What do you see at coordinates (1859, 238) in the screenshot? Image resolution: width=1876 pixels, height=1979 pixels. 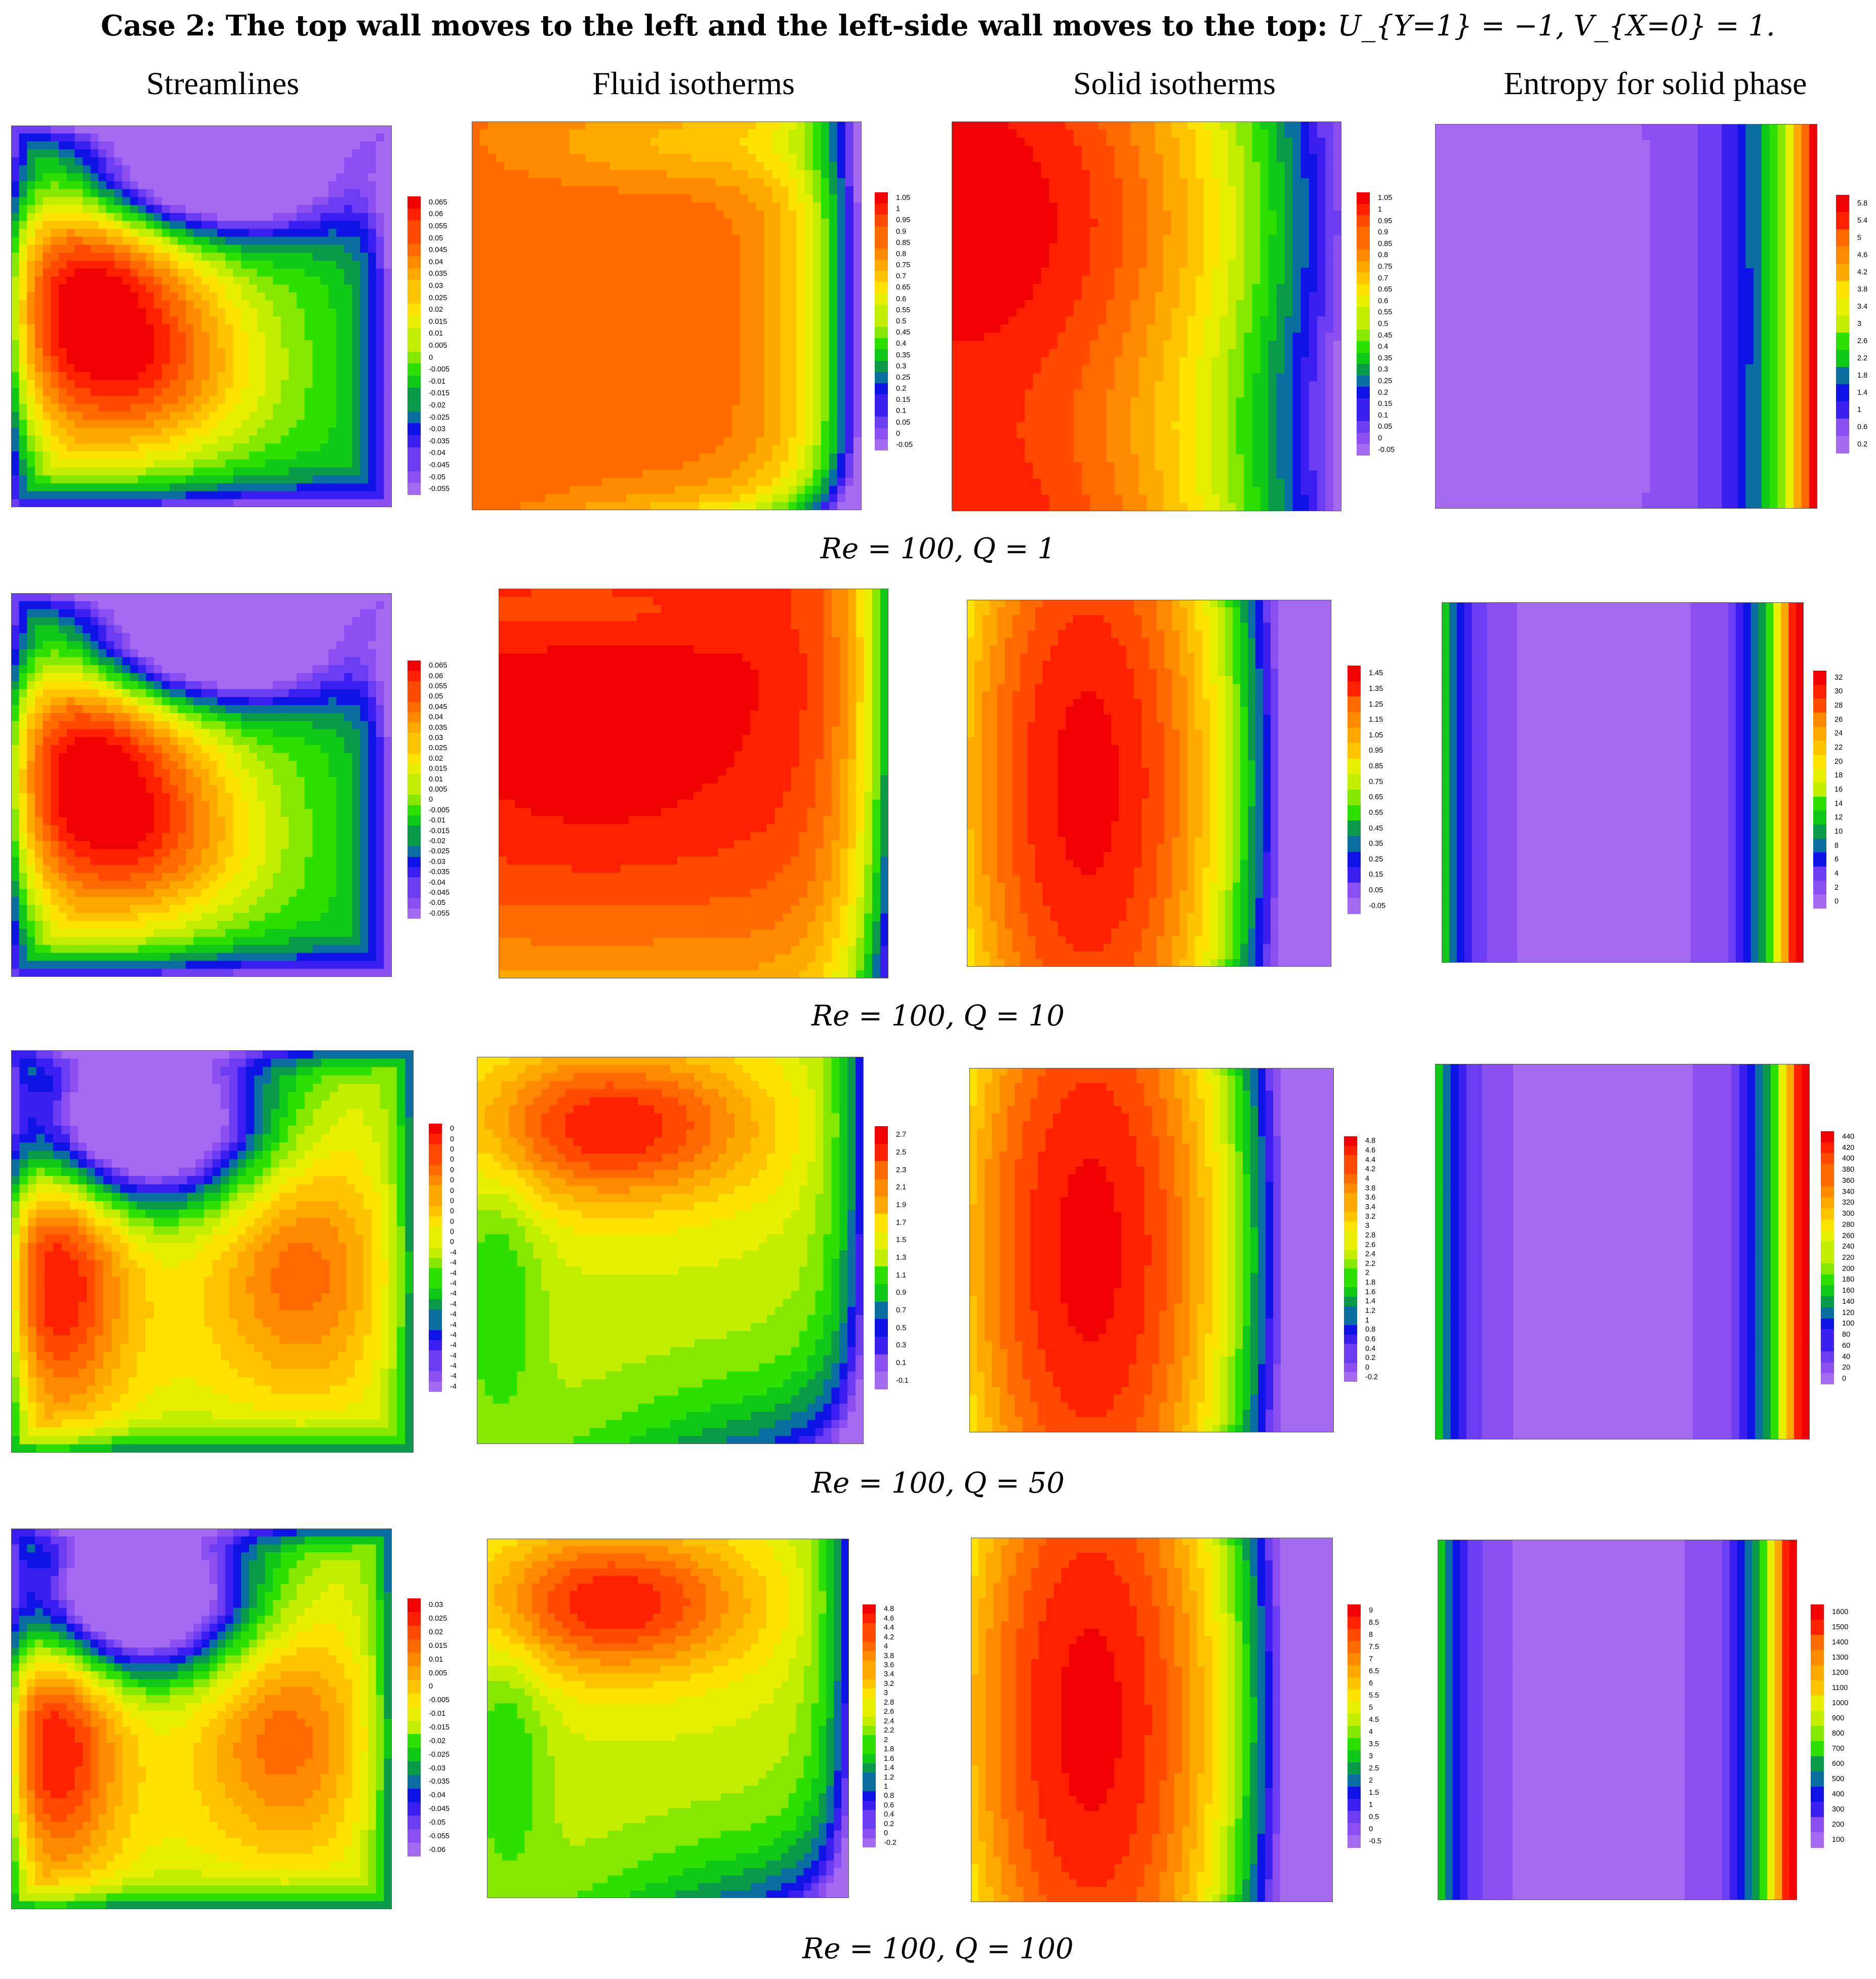 I see `colorbar-tick-label: 5` at bounding box center [1859, 238].